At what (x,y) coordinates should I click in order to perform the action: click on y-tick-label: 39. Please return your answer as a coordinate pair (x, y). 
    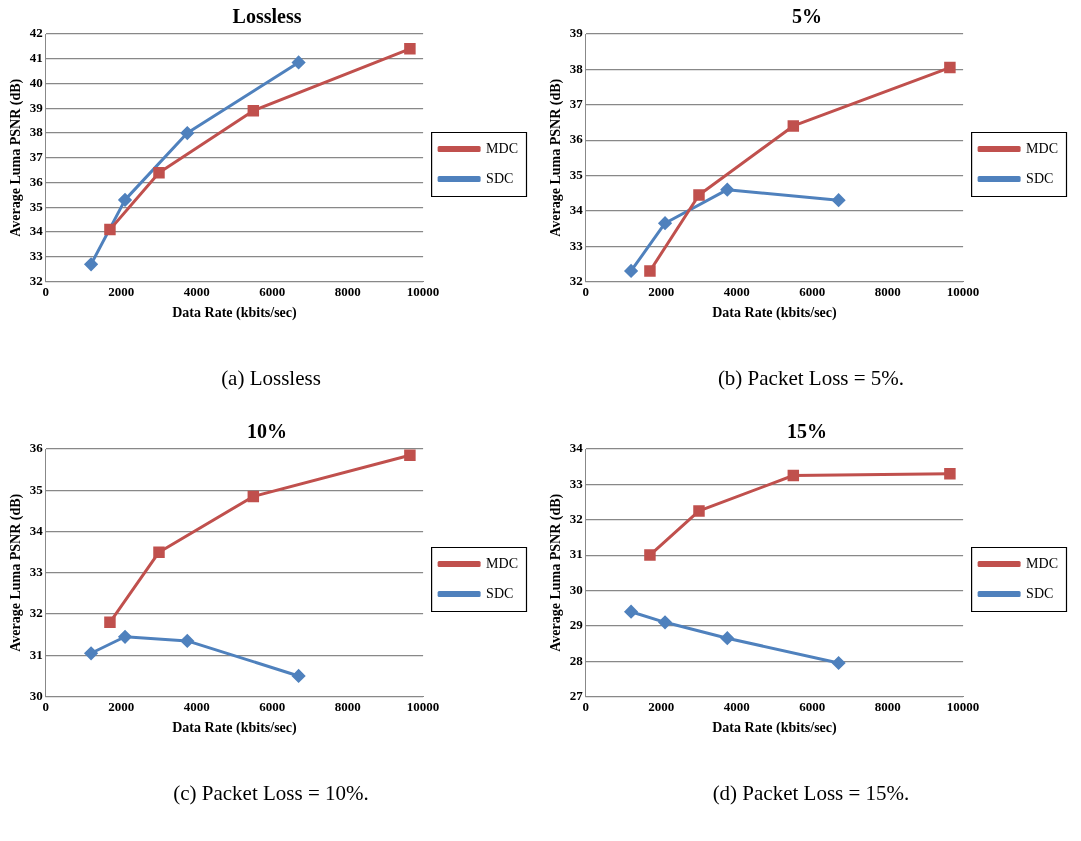
    Looking at the image, I should click on (576, 33).